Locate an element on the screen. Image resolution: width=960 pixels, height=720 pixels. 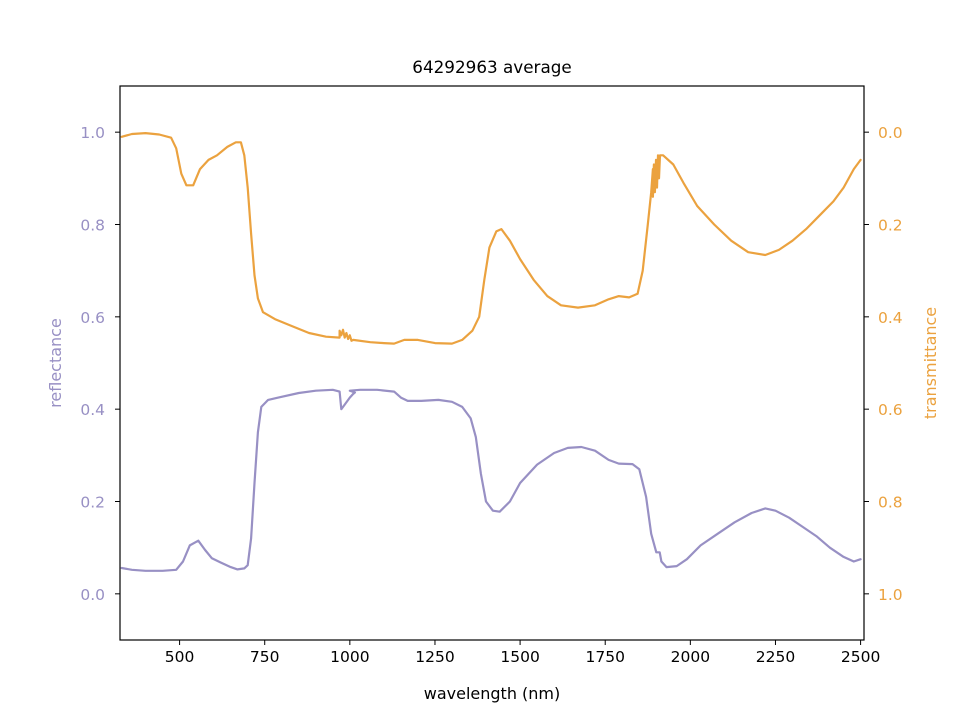
x-tick-label: 1000 is located at coordinates (349, 657).